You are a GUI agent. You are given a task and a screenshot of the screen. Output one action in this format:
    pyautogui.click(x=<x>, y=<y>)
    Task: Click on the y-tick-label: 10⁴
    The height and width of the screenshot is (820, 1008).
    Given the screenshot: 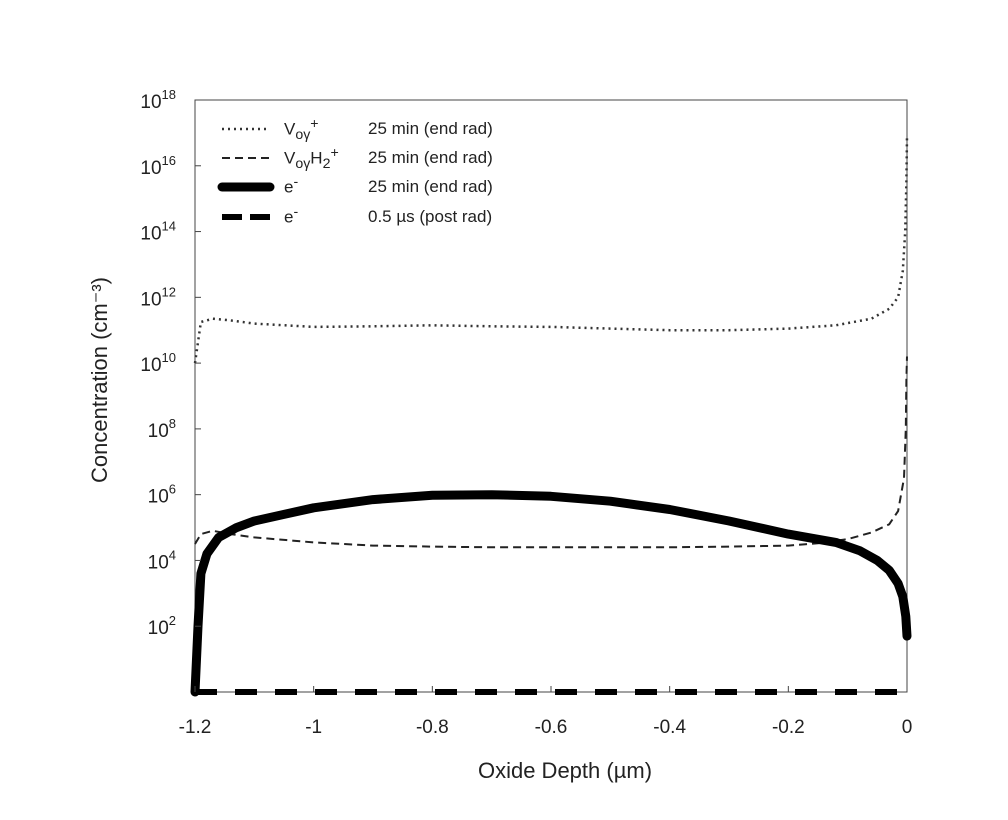 What is the action you would take?
    pyautogui.click(x=162, y=560)
    